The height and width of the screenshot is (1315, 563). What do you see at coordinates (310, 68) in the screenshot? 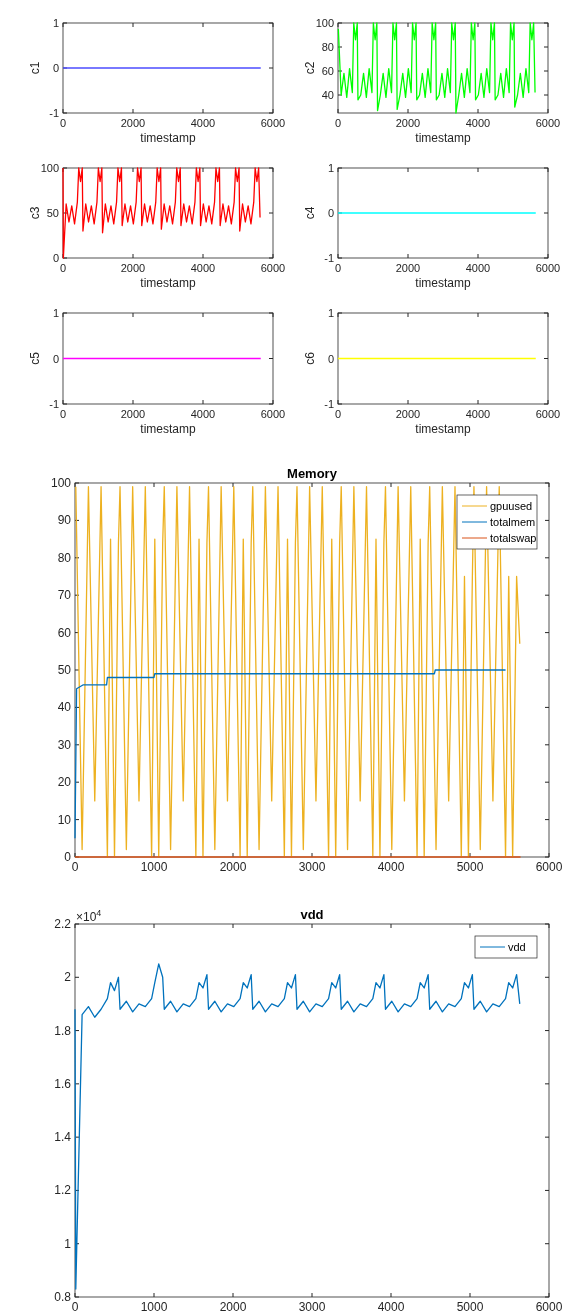
I see `y-axis-title: c2` at bounding box center [310, 68].